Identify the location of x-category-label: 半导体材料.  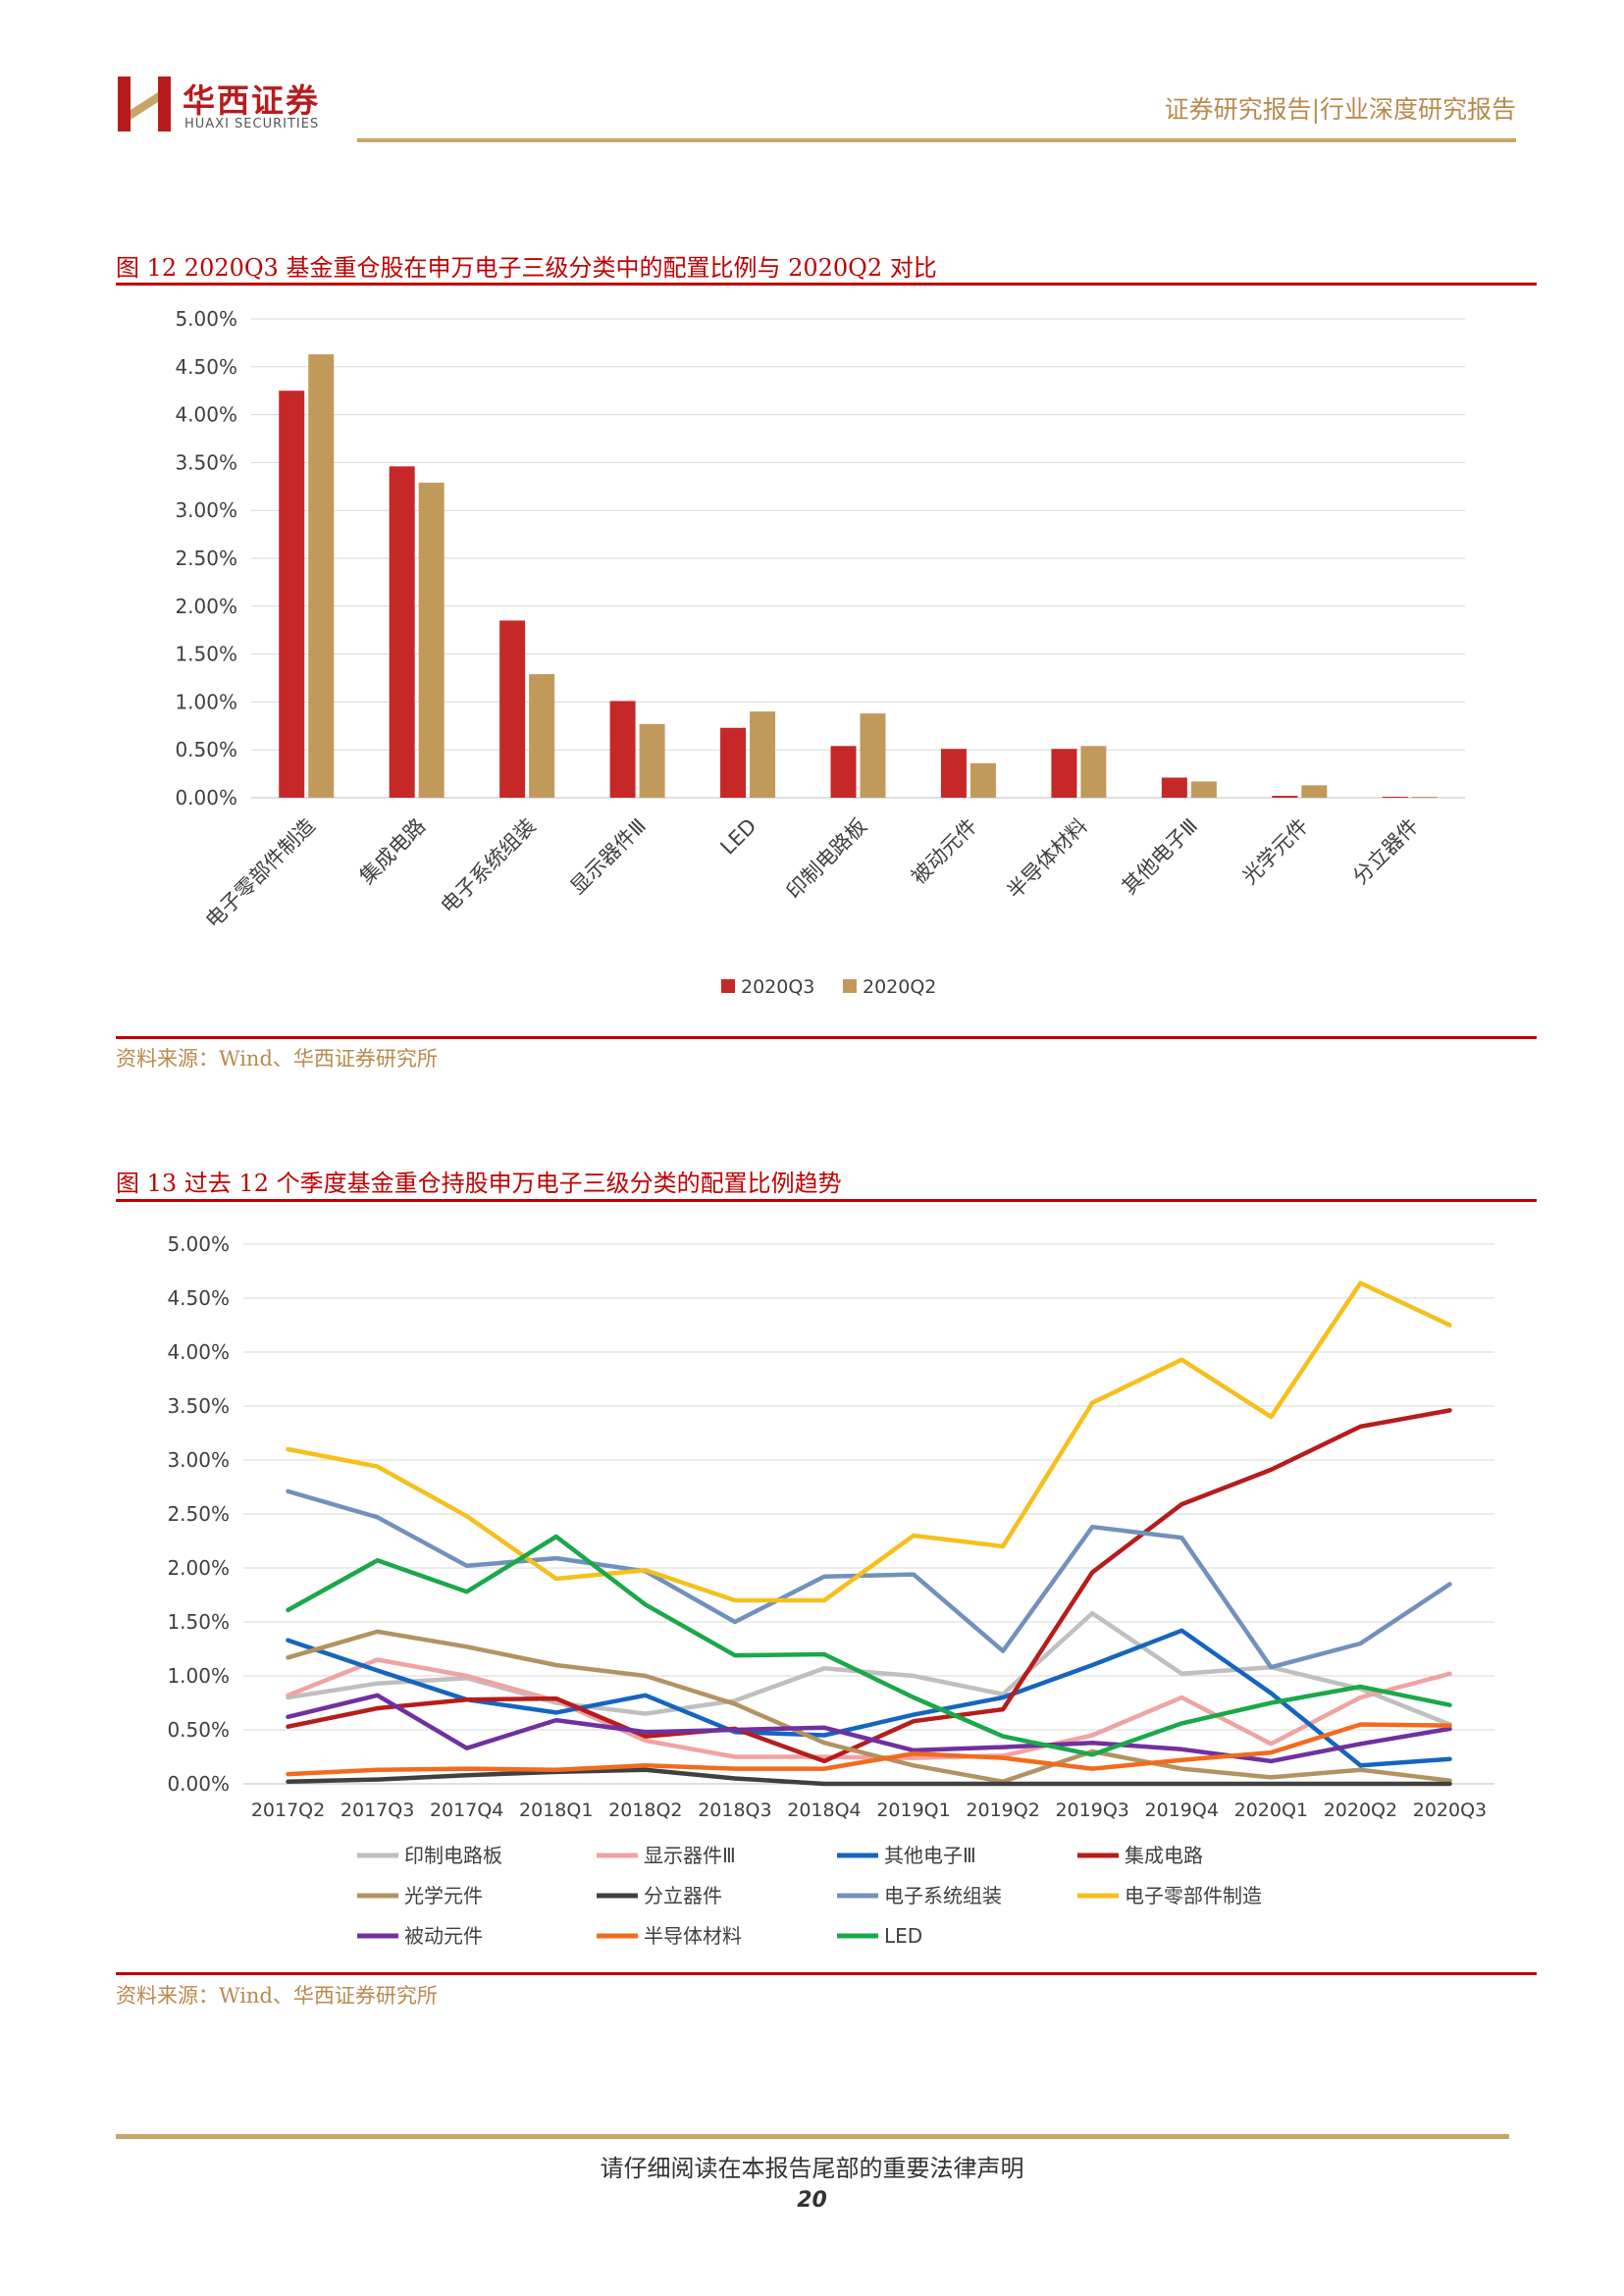
(1047, 859).